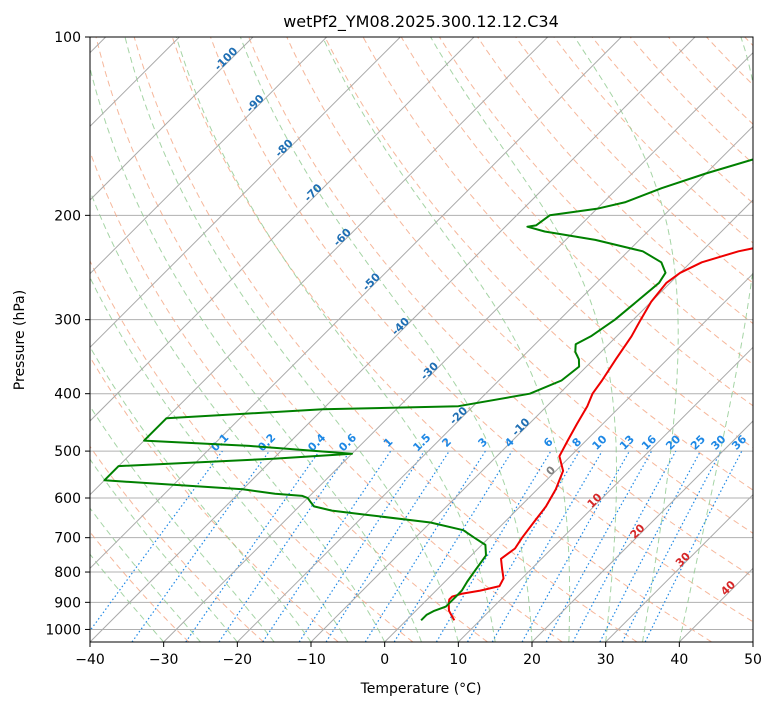 The height and width of the screenshot is (708, 775). I want to click on y-axis: 100 200 300 400 500 600 700 800 900 1000, so click(67, 334).